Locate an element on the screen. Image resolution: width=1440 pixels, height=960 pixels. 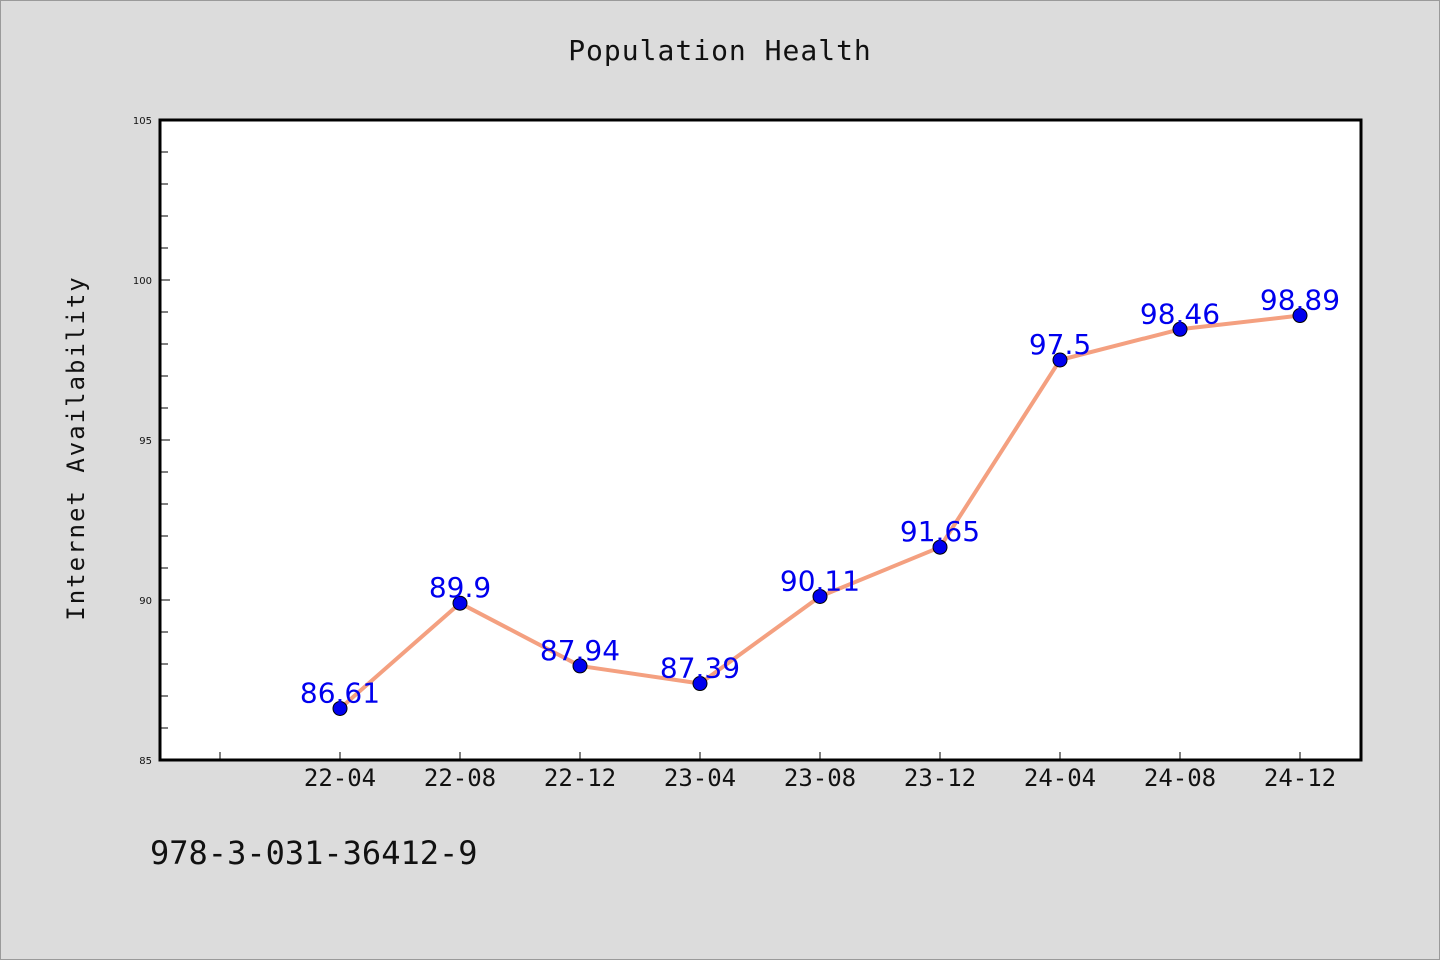
data-label: 89.9 is located at coordinates (460, 587).